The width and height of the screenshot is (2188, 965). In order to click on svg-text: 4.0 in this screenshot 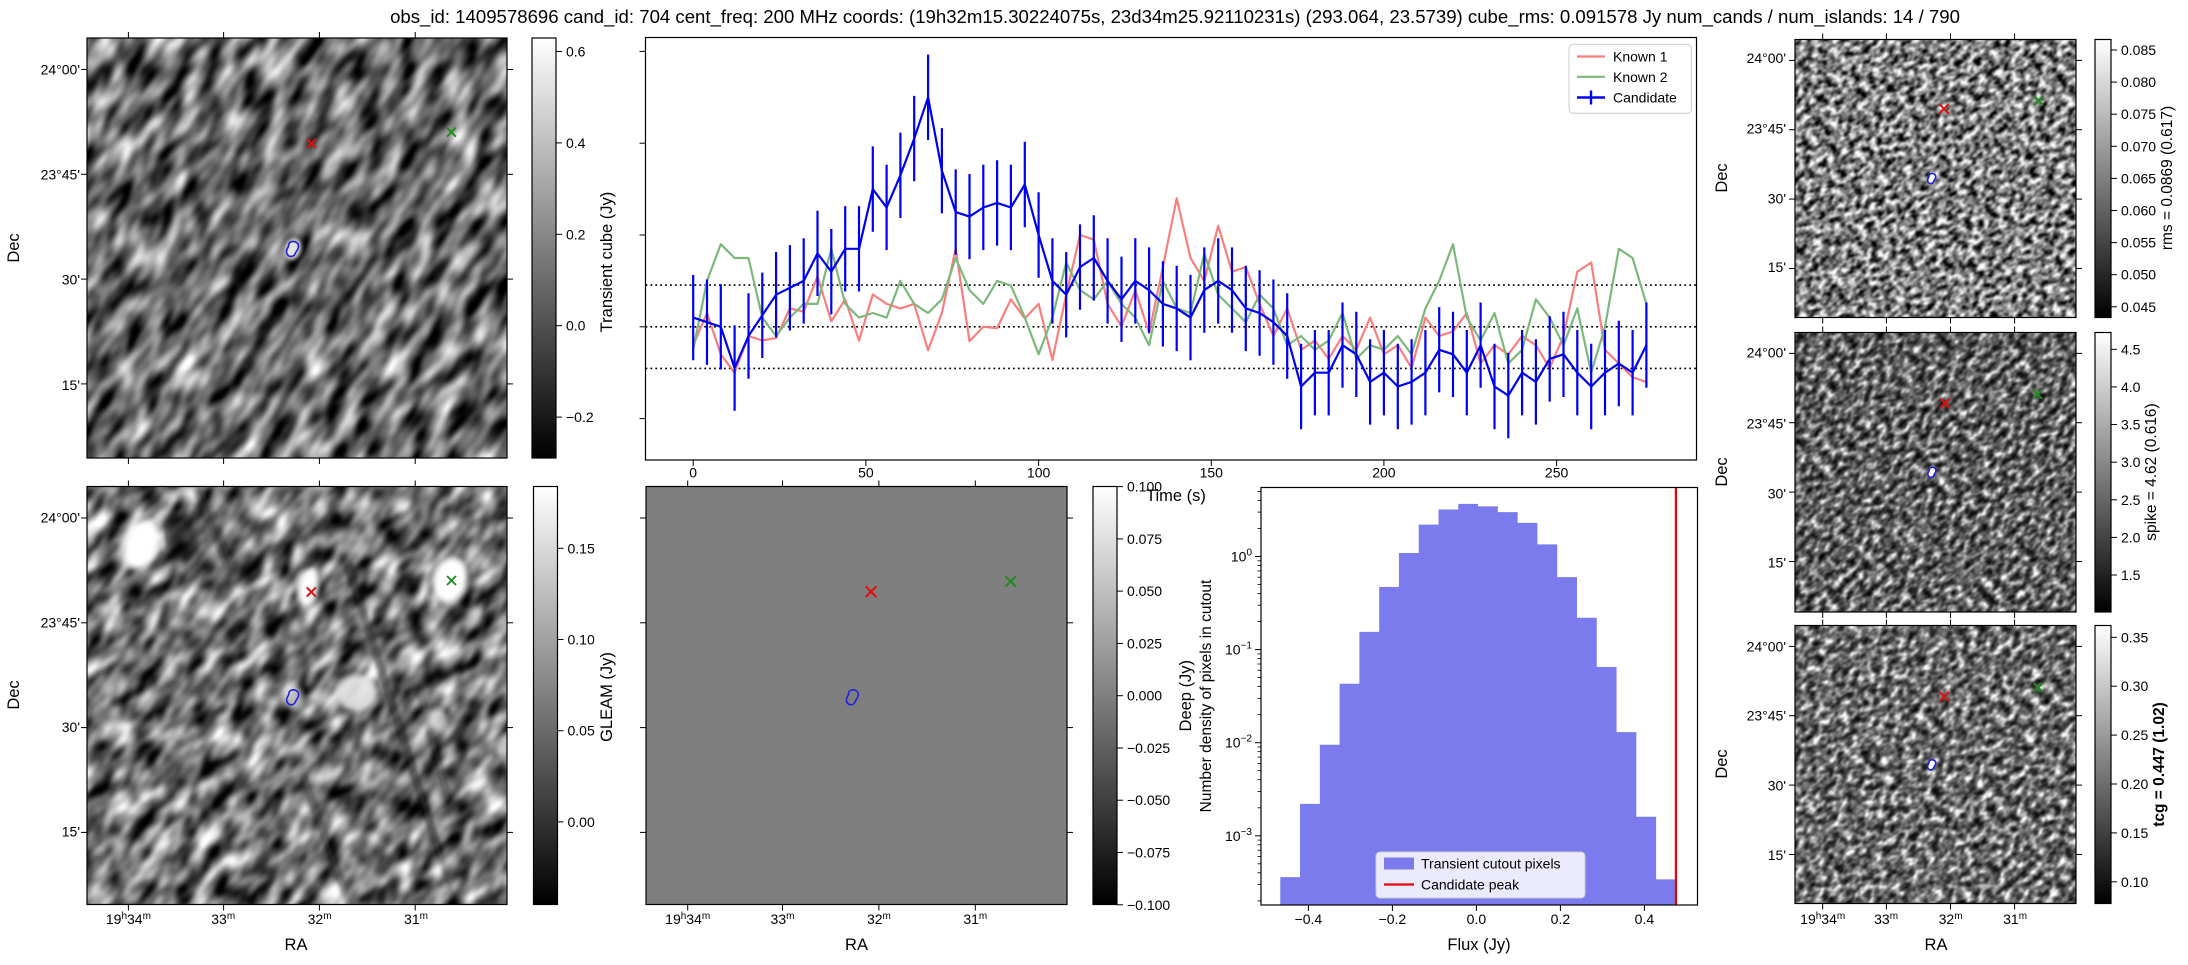, I will do `click(2131, 387)`.